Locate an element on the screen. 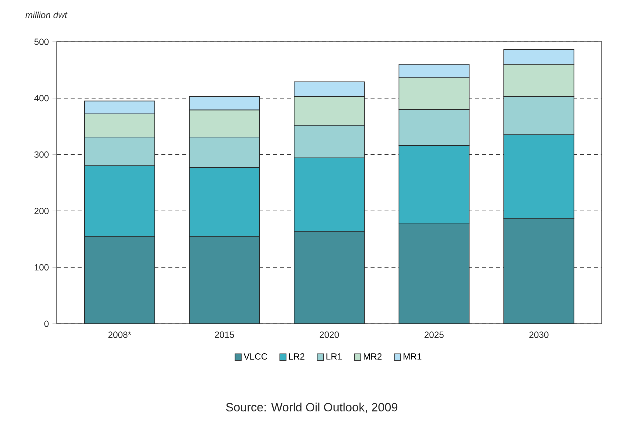  legend-label: MR2 is located at coordinates (373, 357).